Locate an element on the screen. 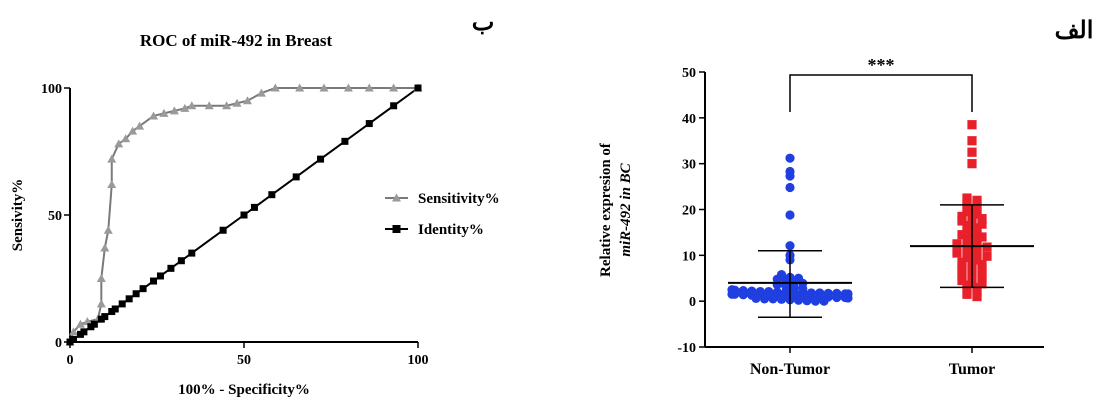 This screenshot has height=401, width=1098. scatter-y-axis-label-line1: Relative expresion of is located at coordinates (606, 209).